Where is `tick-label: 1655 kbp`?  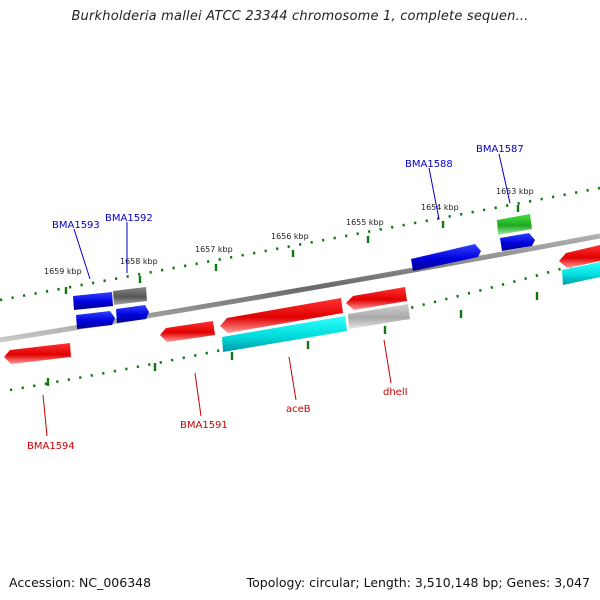
tick-label: 1655 kbp is located at coordinates (365, 222).